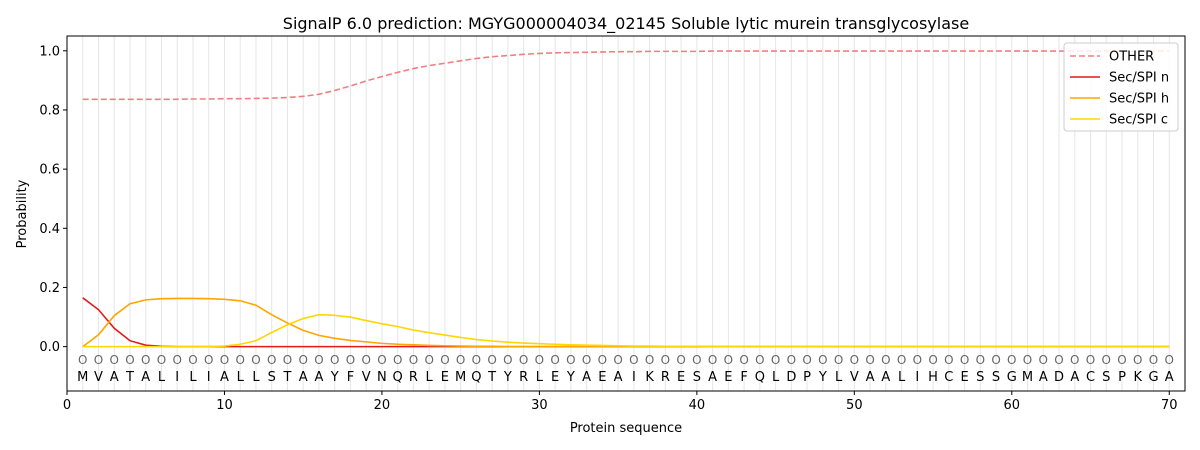 This screenshot has height=450, width=1200. Describe the element at coordinates (382, 405) in the screenshot. I see `x-tick-label: 20` at that location.